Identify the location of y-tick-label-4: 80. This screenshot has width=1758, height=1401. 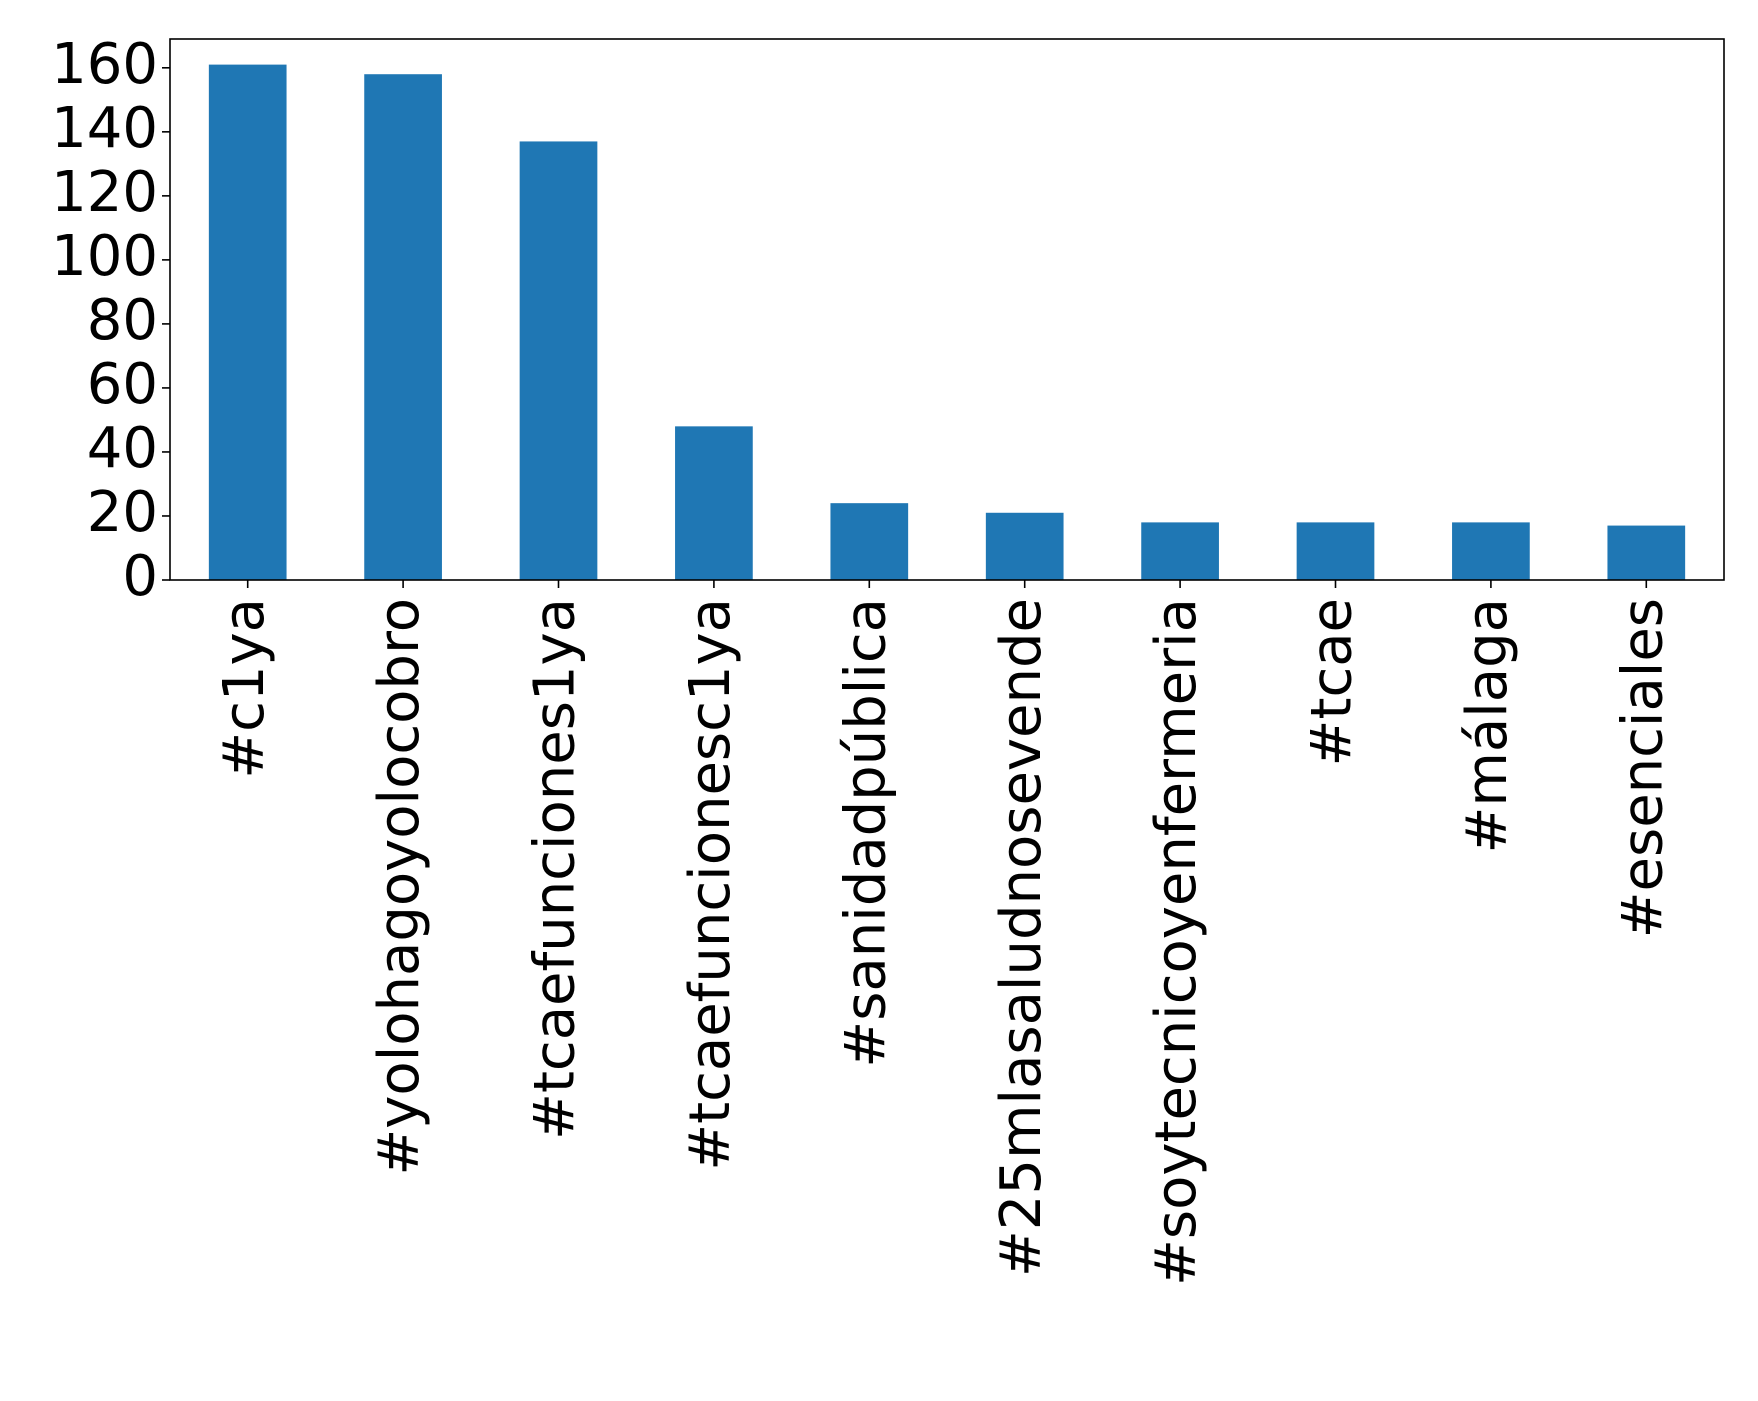
(122, 320).